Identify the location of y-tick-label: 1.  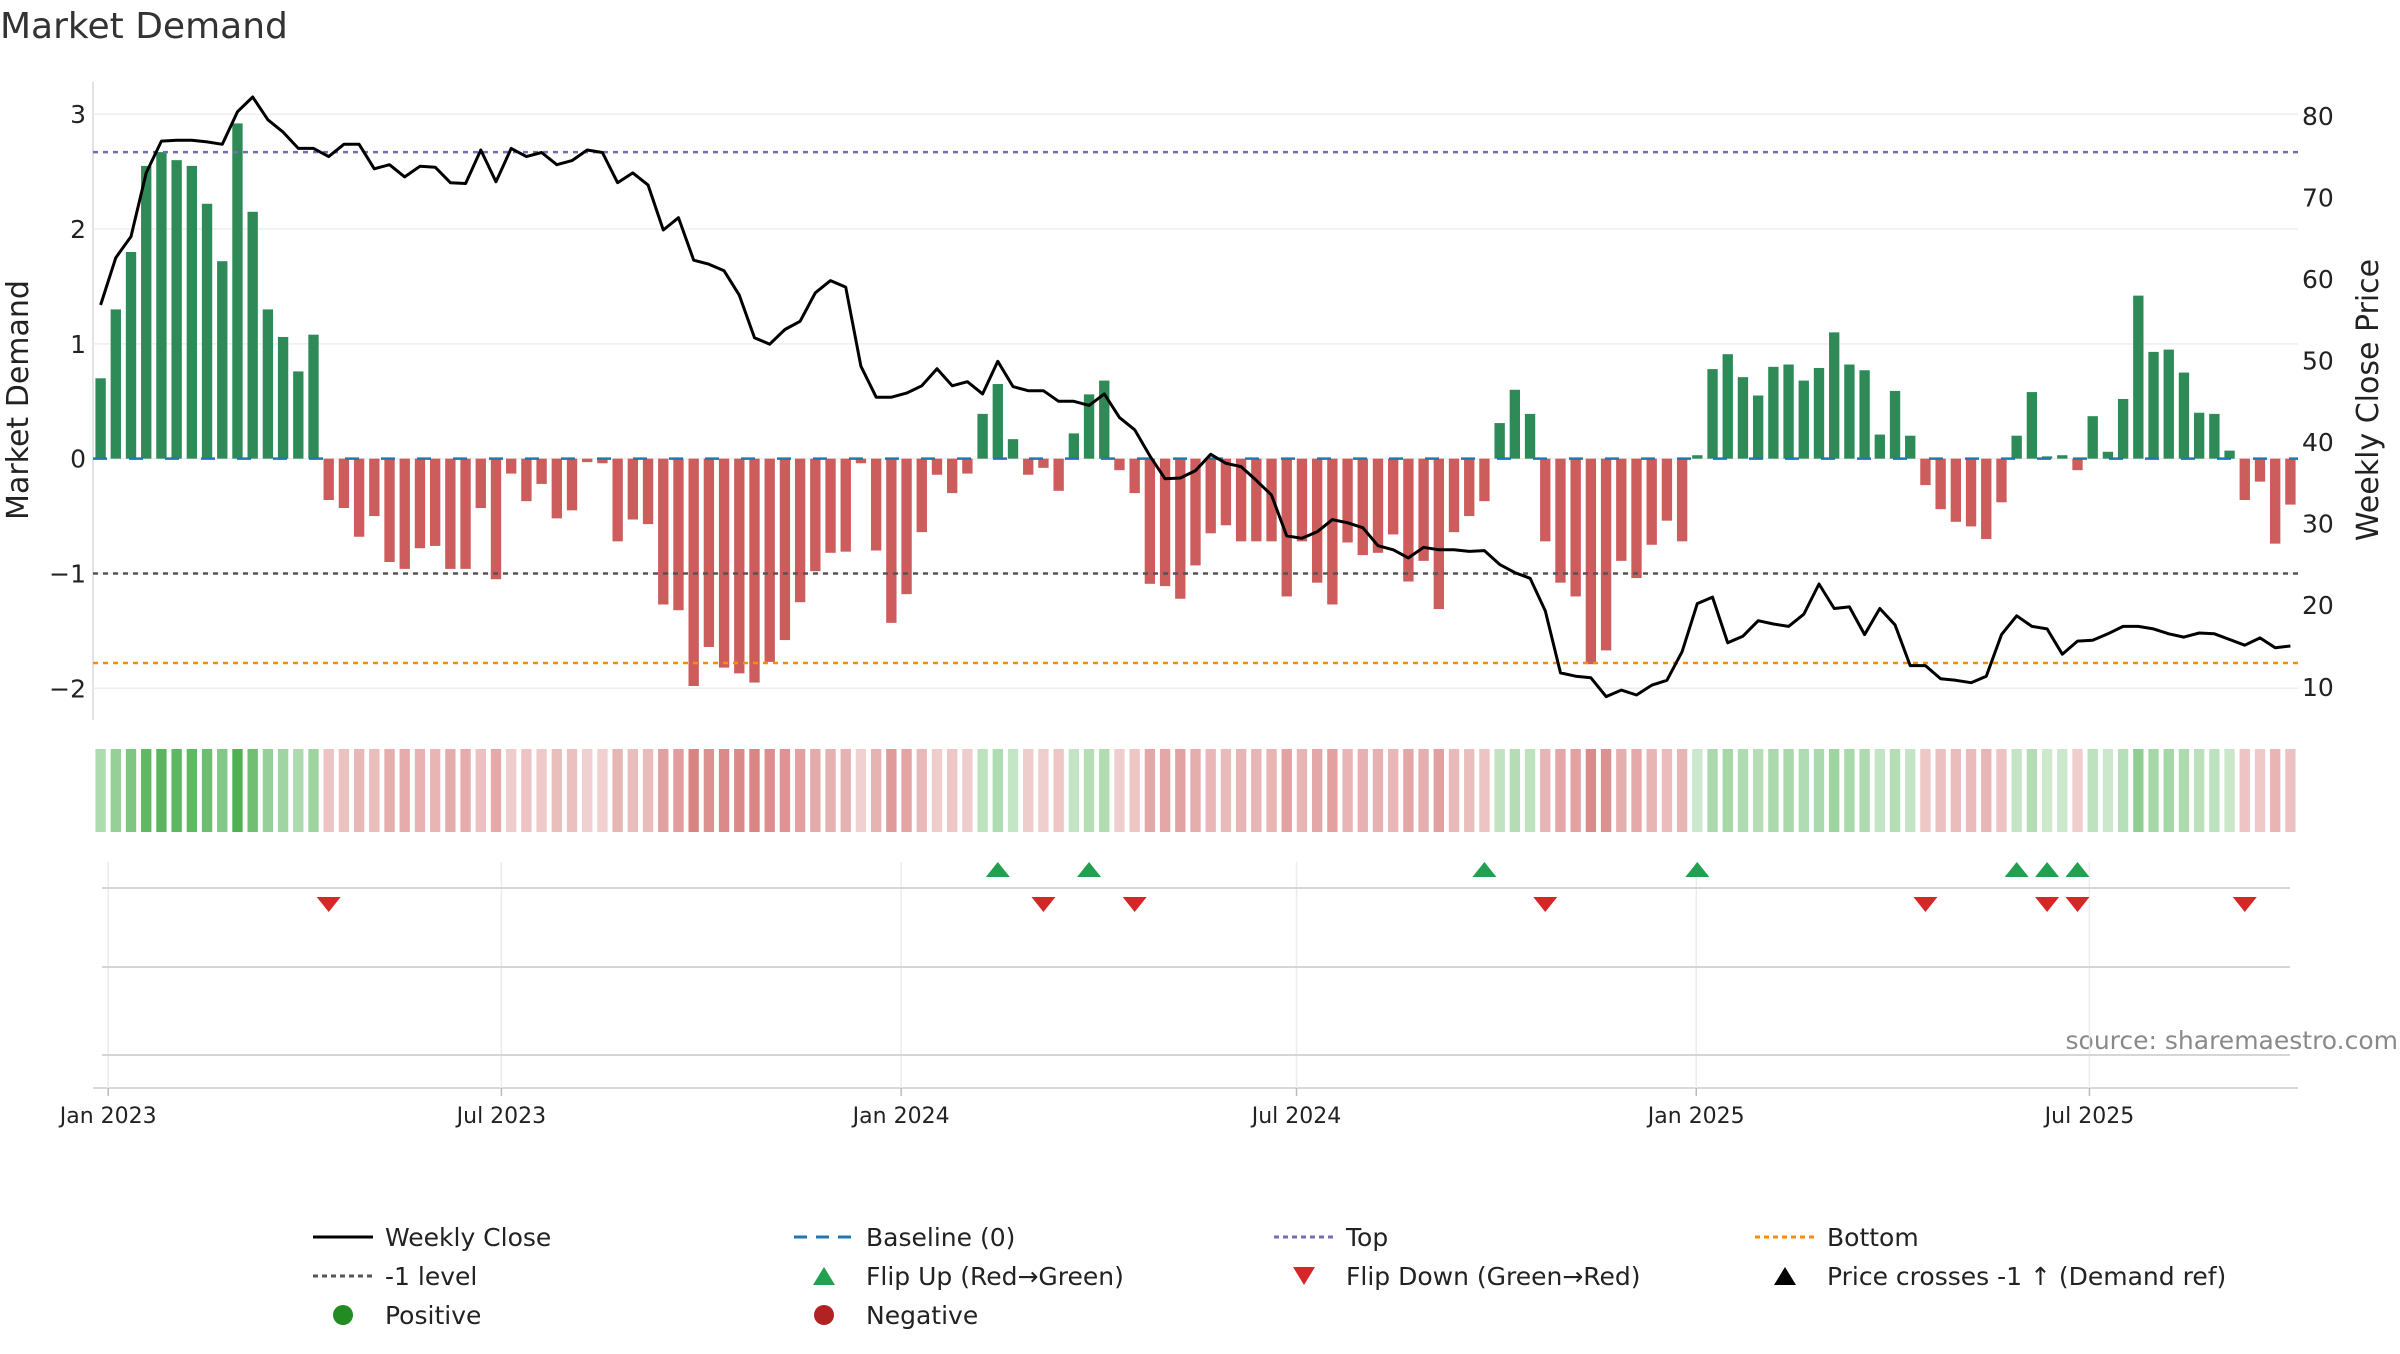
(78, 344).